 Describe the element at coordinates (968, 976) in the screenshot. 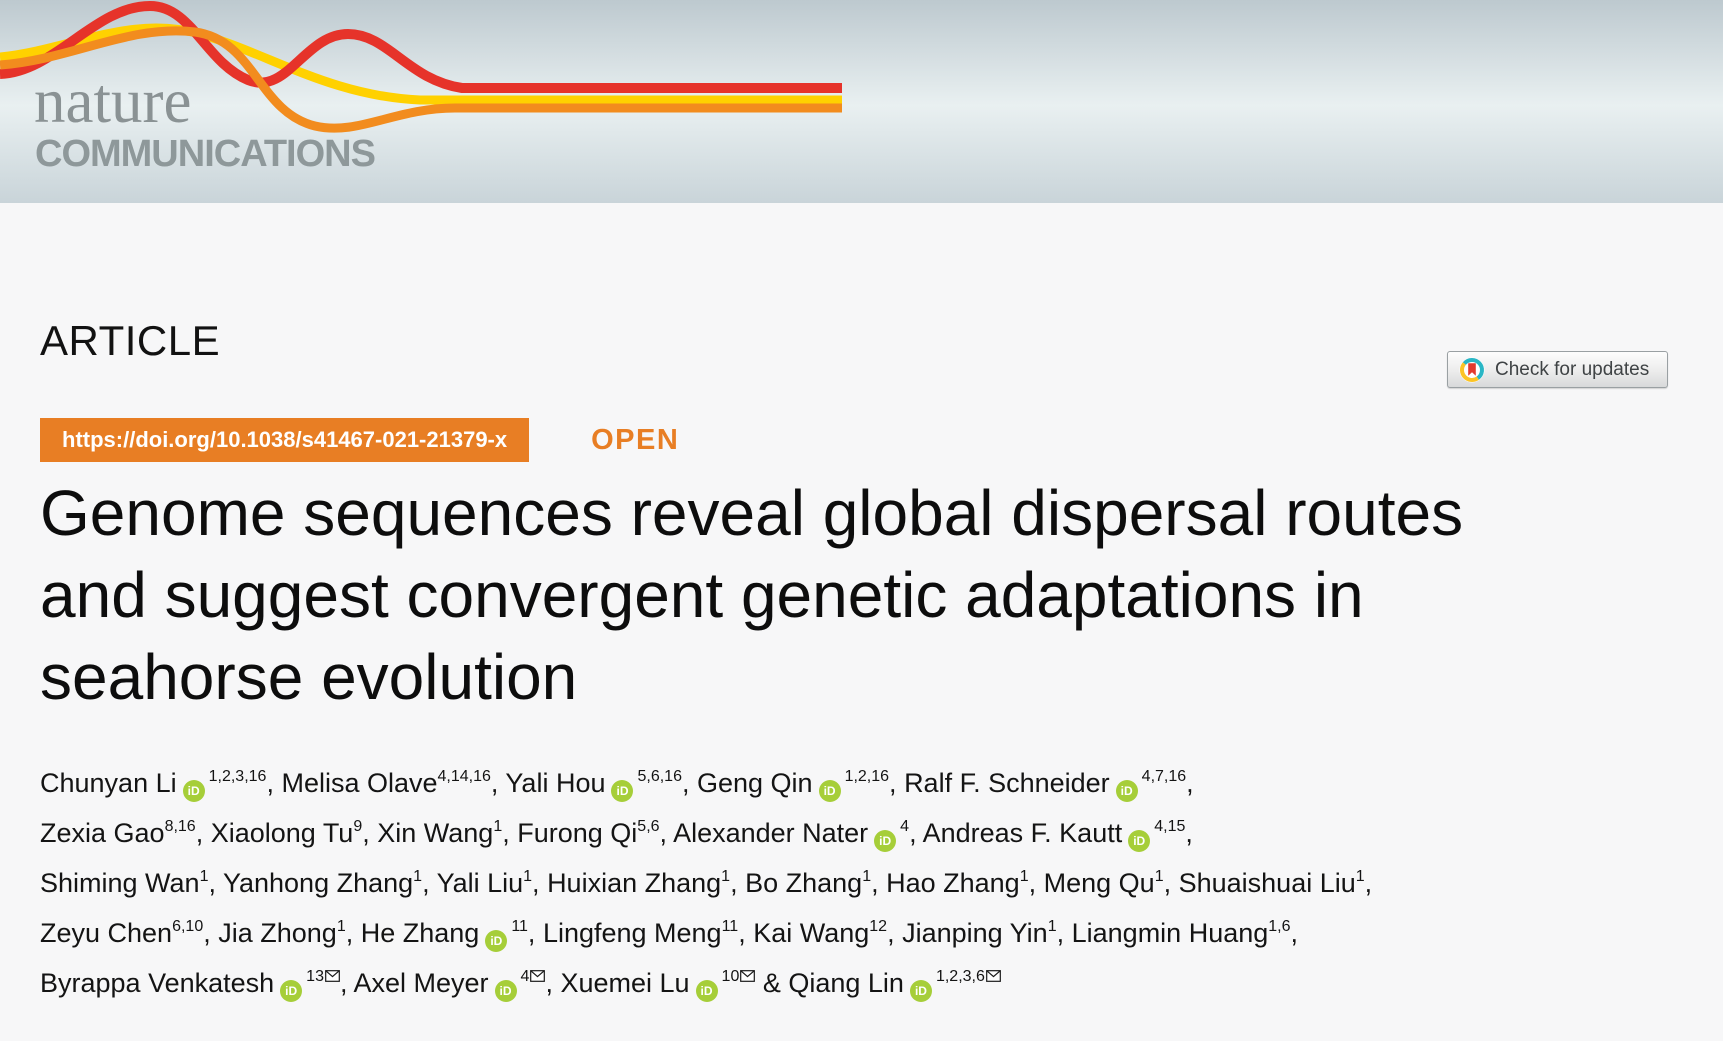

I see `author-affiliation-sup: 1,2,3,6` at that location.